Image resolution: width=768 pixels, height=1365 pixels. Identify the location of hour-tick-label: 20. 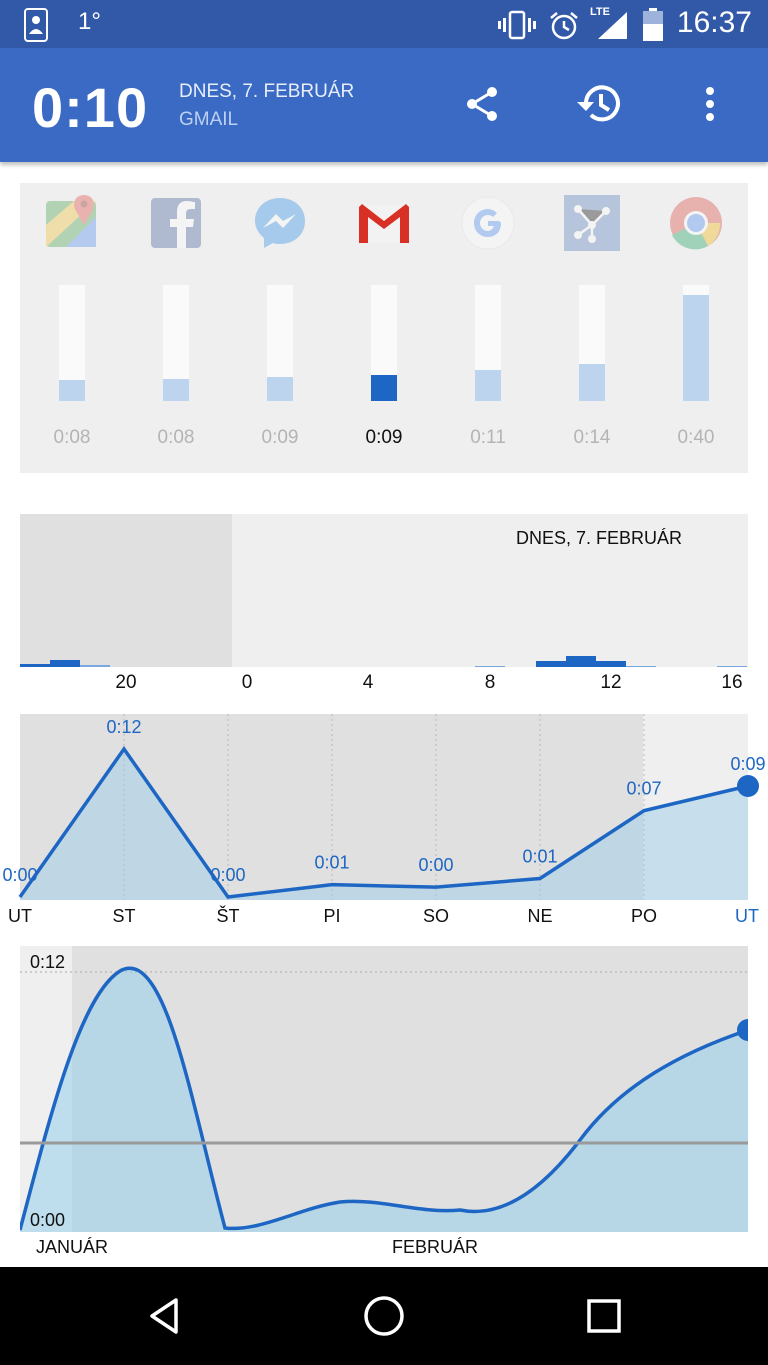
(126, 682).